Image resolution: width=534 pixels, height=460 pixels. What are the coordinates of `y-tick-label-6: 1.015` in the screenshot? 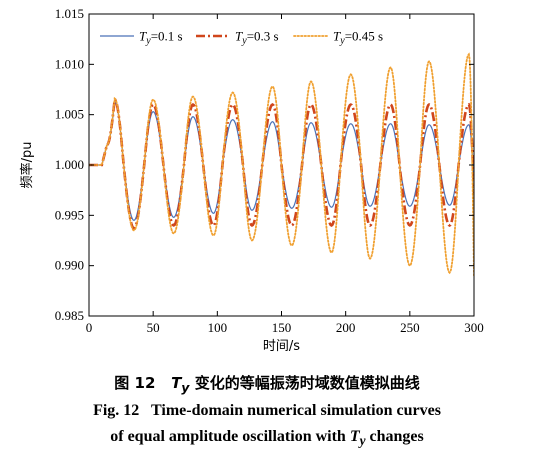 It's located at (69, 13).